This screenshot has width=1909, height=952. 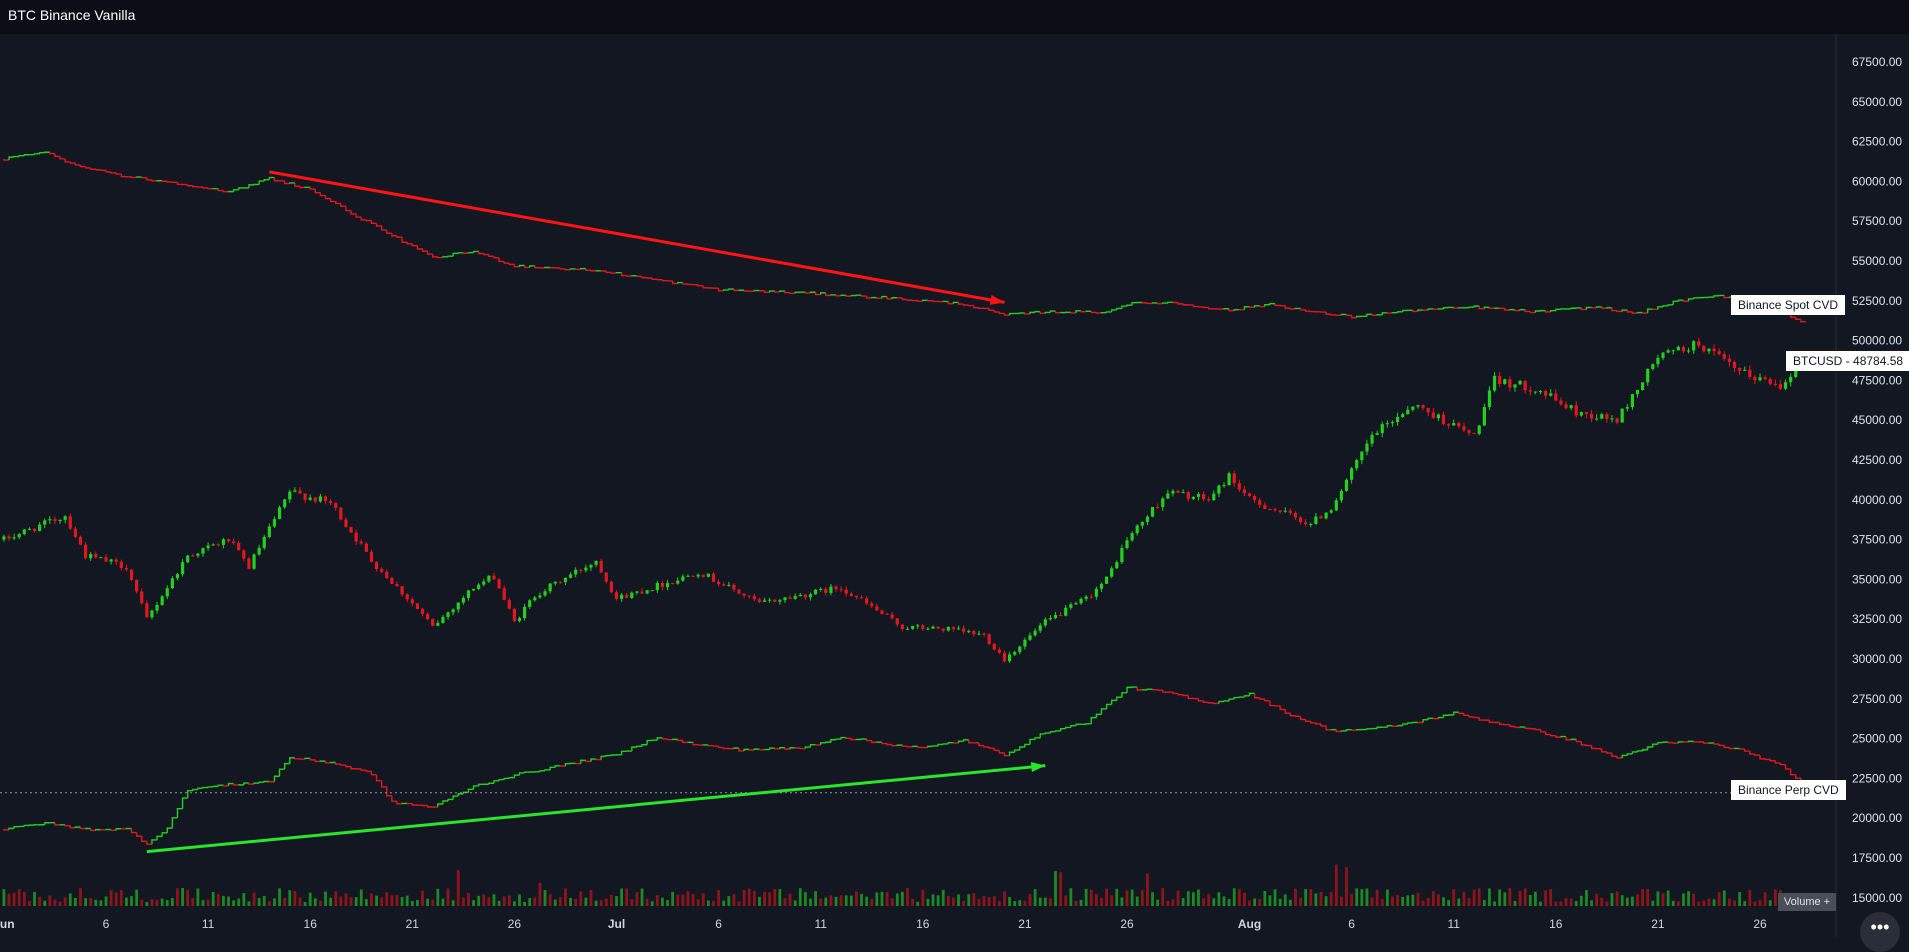 I want to click on volume-indicator-label: Volume +, so click(x=1807, y=902).